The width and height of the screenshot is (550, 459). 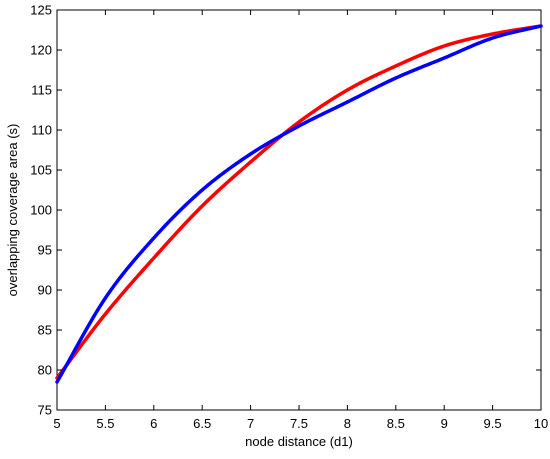 I want to click on x-tick-label: 5, so click(x=56, y=423).